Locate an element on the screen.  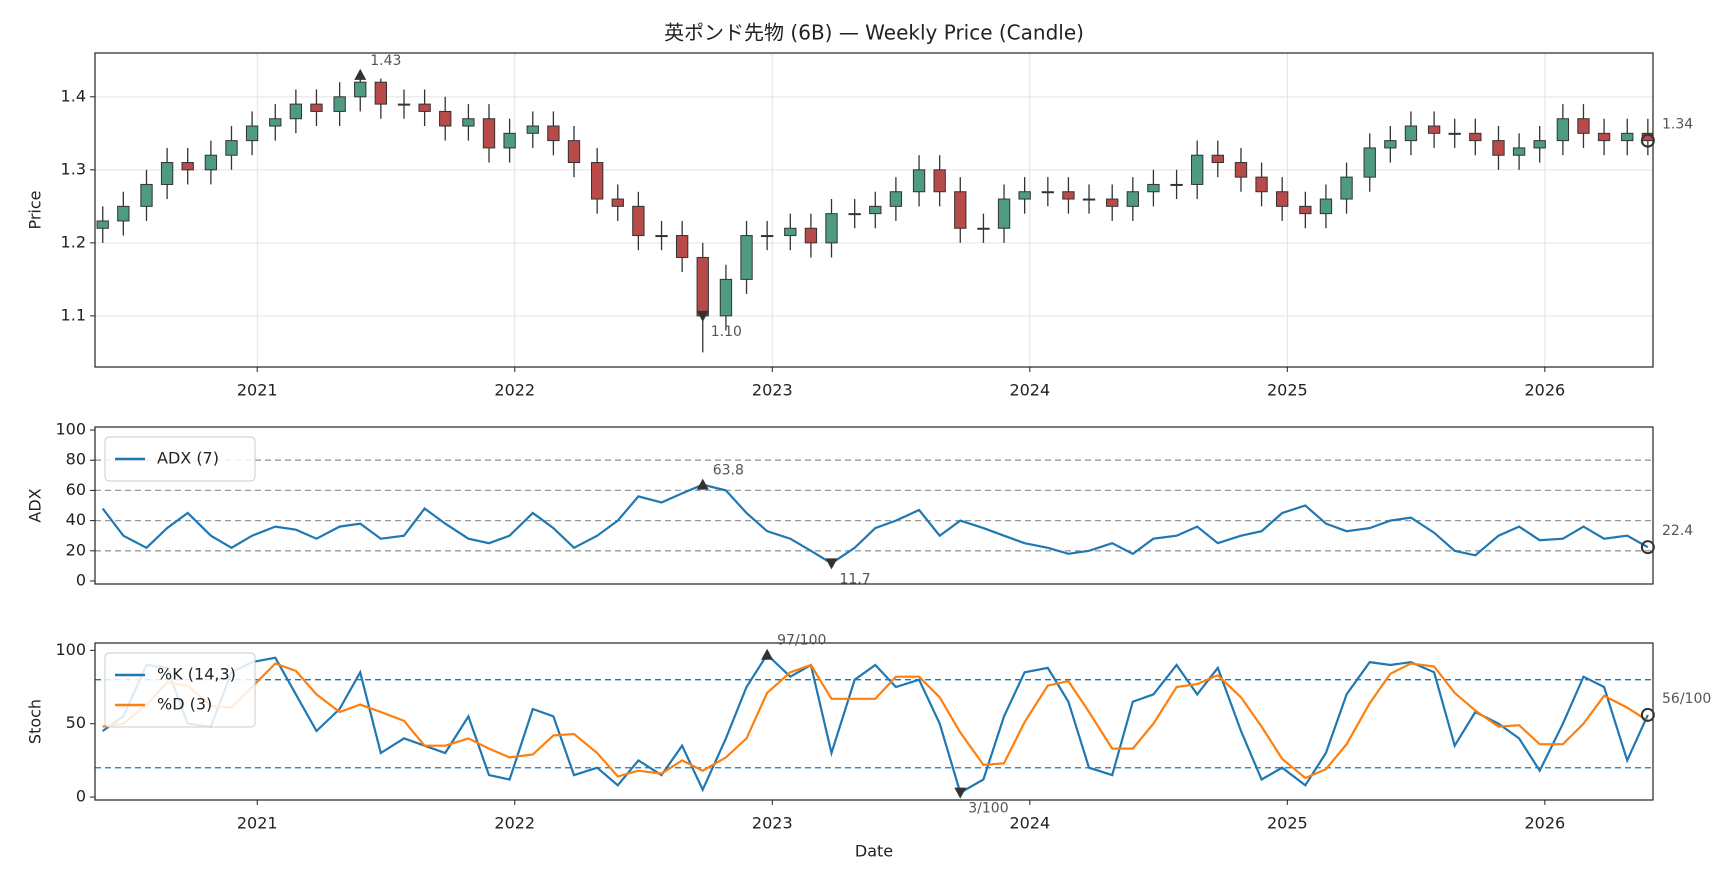
y-axis-label: ADX is located at coordinates (35, 505).